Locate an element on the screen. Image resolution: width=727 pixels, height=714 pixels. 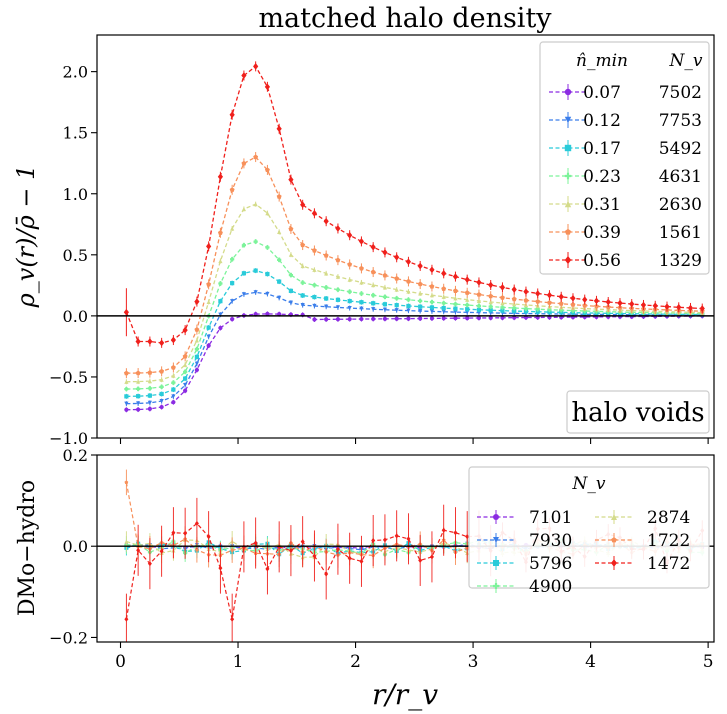
legend-row-0.56: 0.56 1329 is located at coordinates (625, 261).